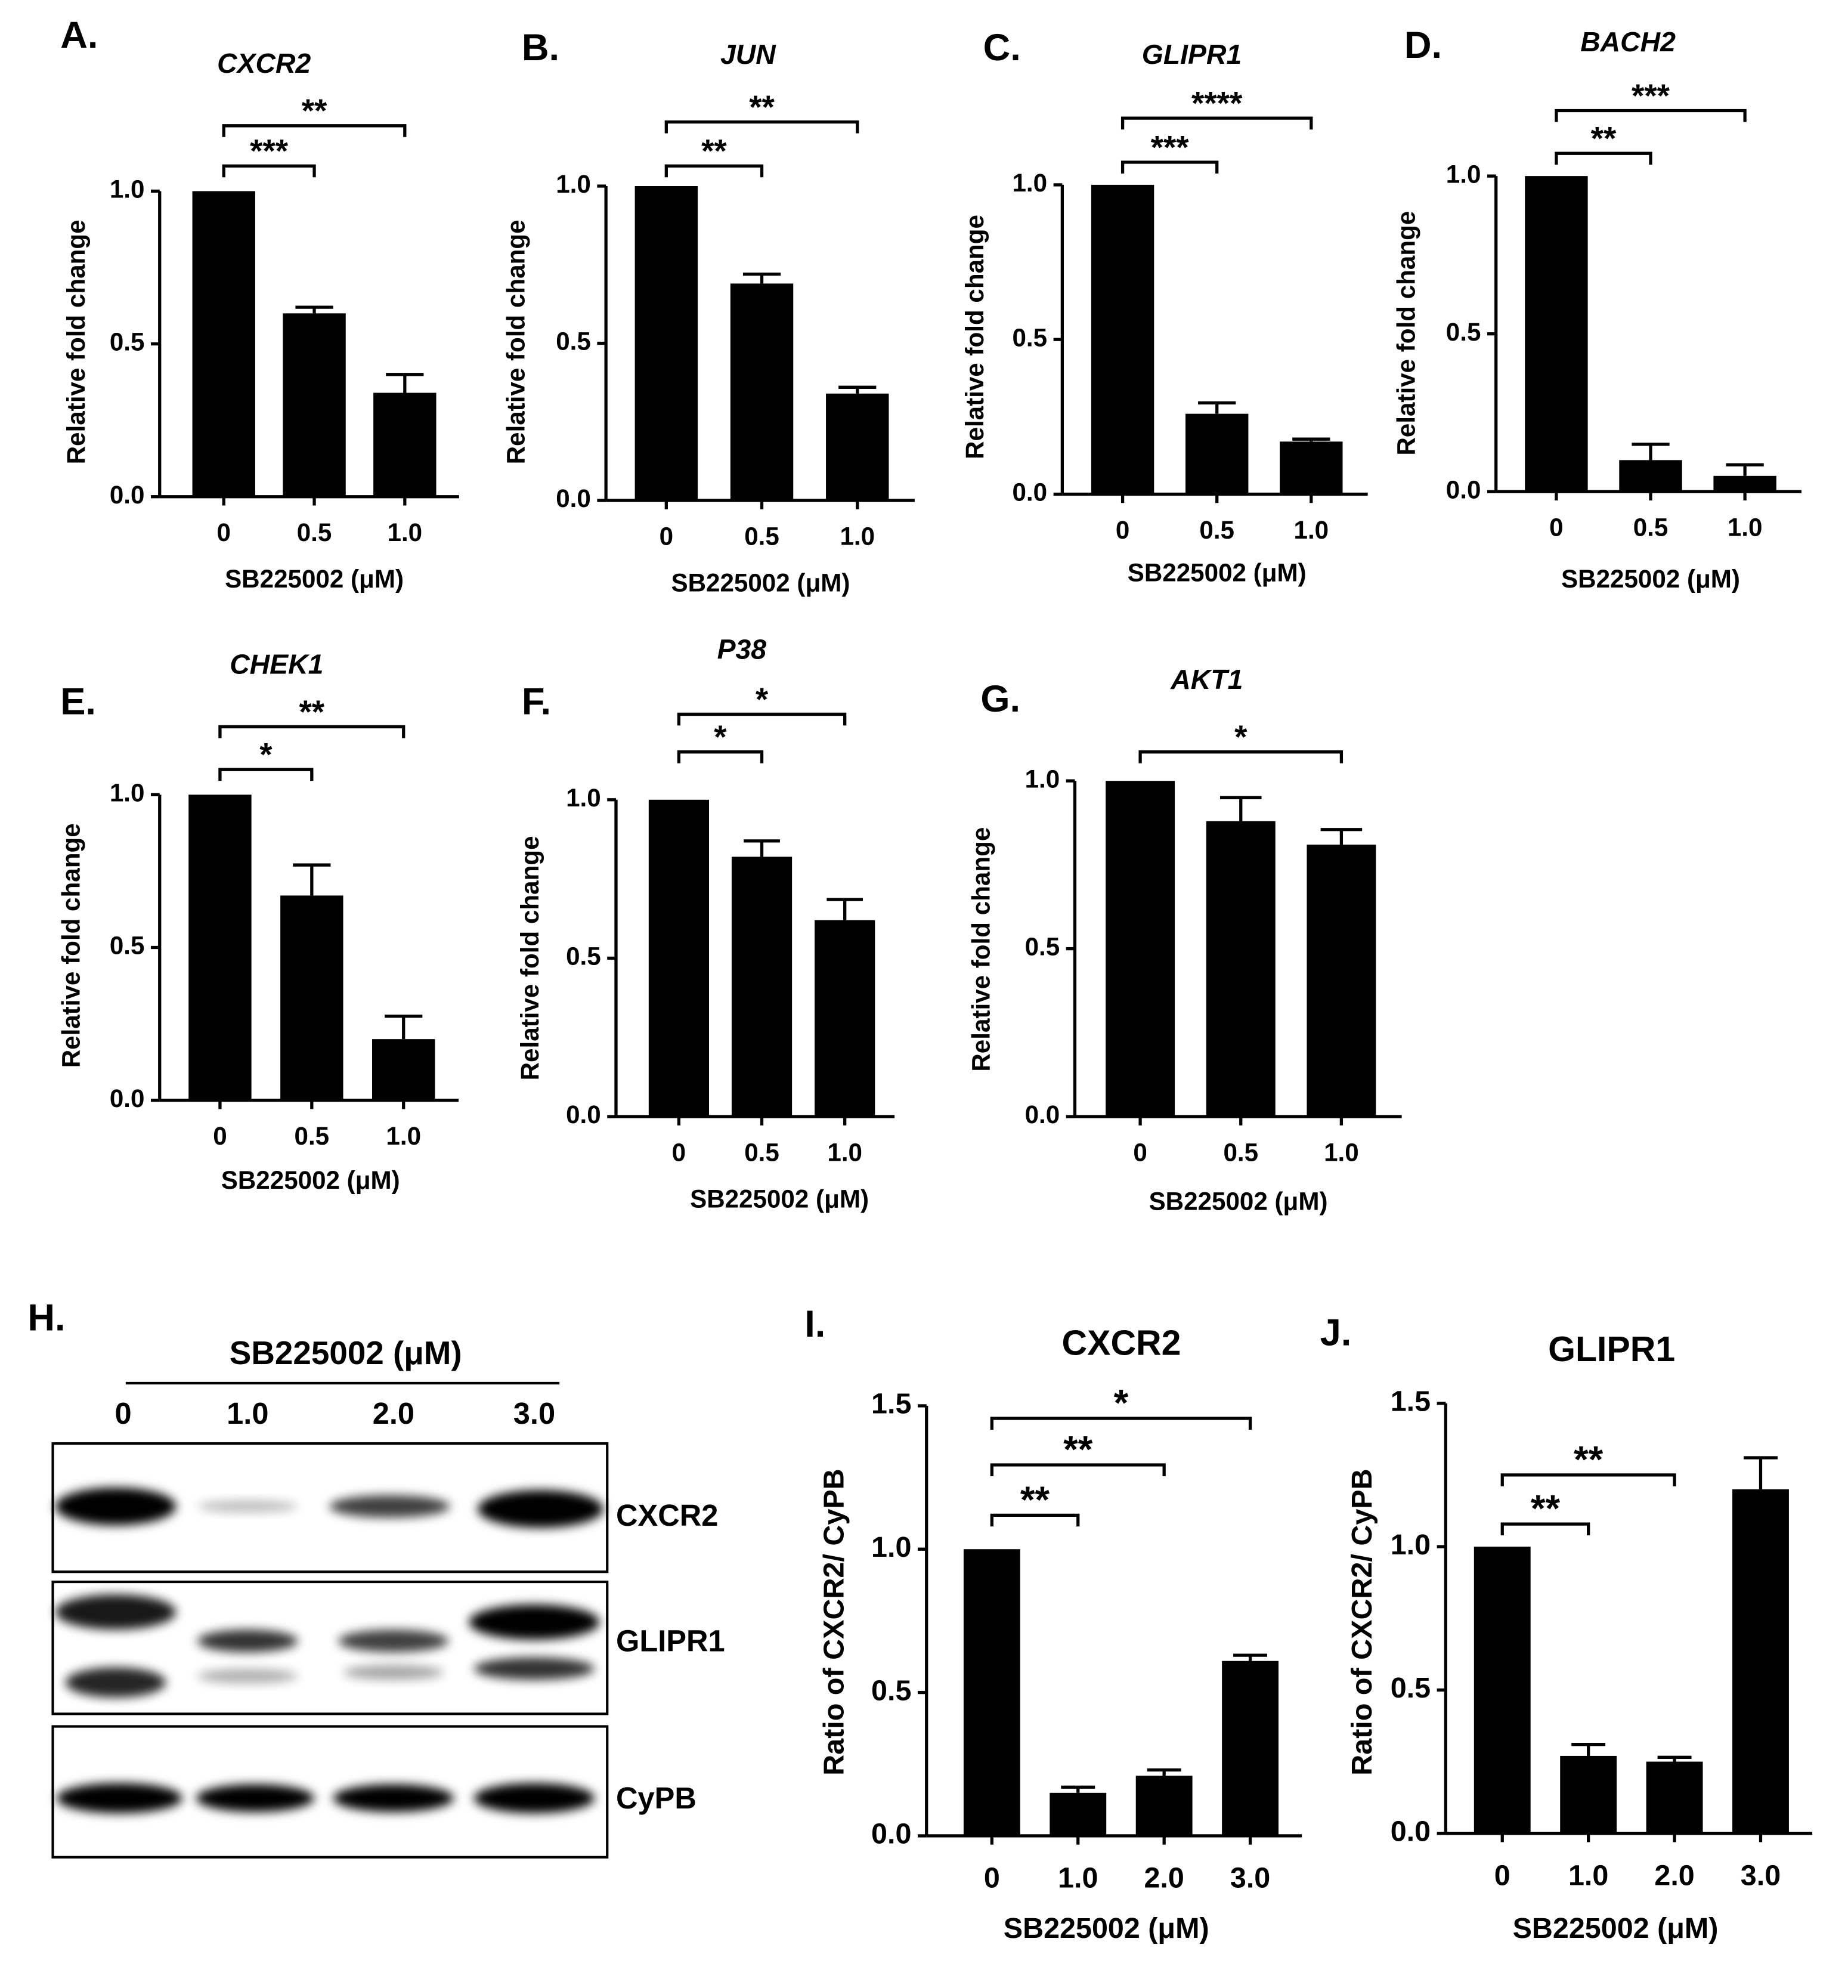  Describe the element at coordinates (657, 1798) in the screenshot. I see `band-label: CyPB` at that location.